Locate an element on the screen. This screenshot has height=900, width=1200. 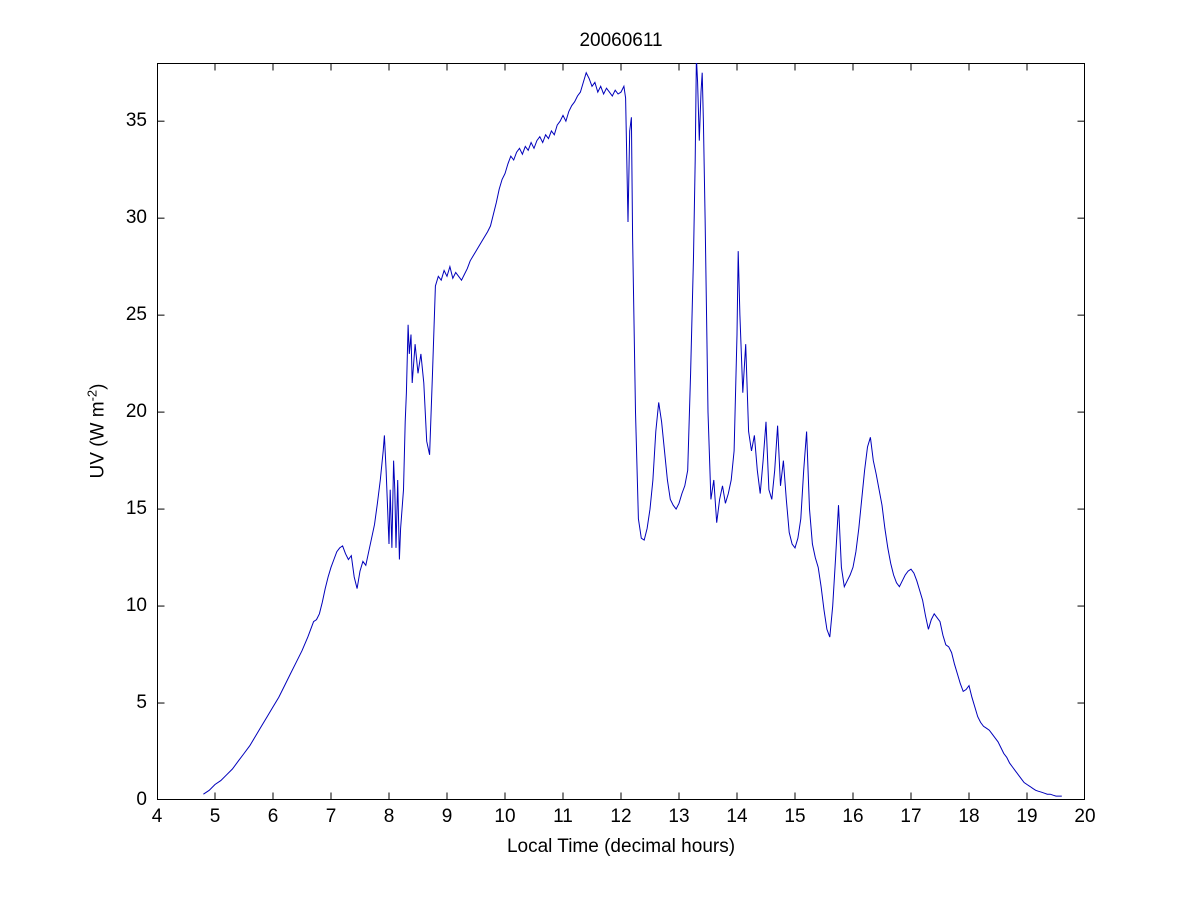
x-tick-label: 17 is located at coordinates (911, 816).